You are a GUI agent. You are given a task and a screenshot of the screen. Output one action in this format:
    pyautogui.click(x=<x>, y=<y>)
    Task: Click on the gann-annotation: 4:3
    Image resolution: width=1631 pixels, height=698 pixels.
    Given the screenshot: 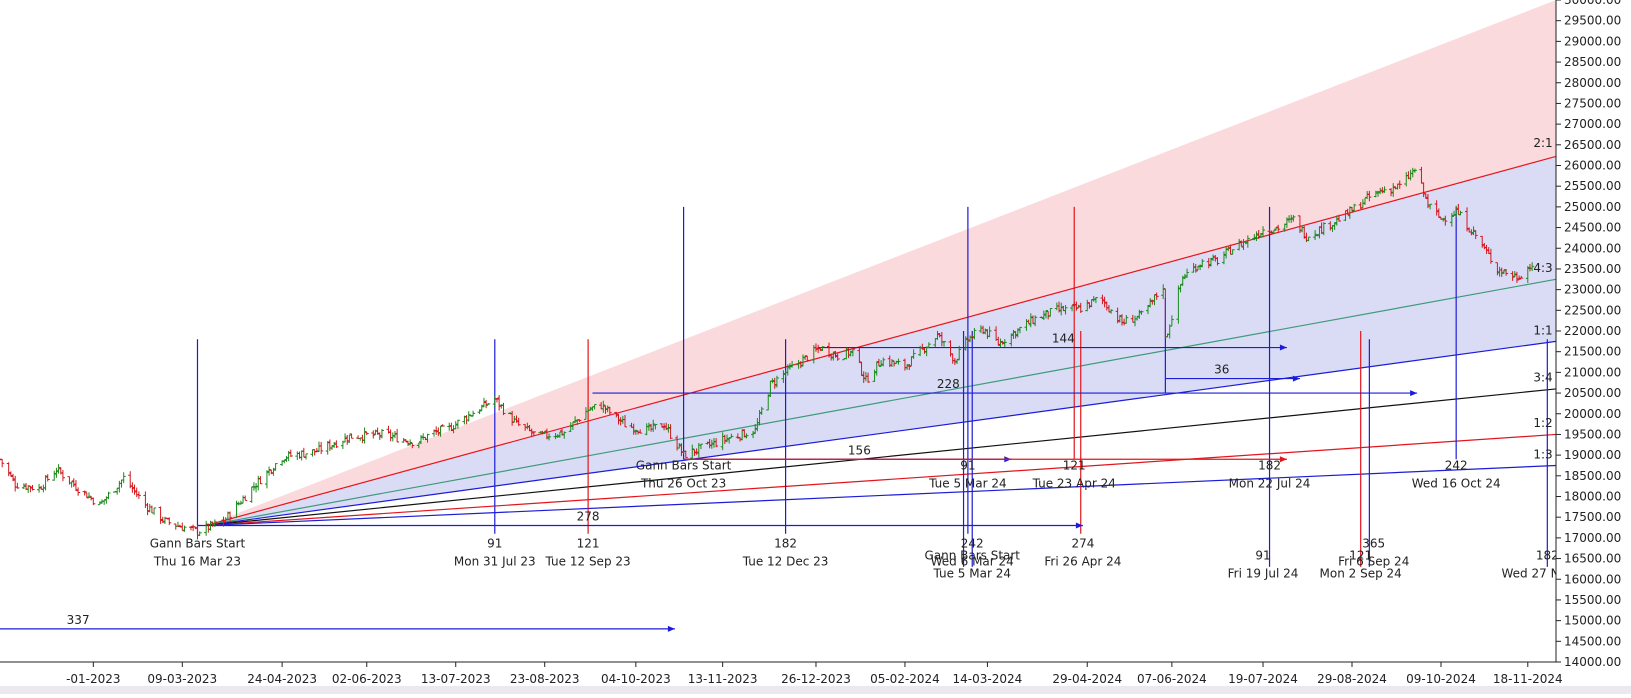 What is the action you would take?
    pyautogui.click(x=1542, y=268)
    